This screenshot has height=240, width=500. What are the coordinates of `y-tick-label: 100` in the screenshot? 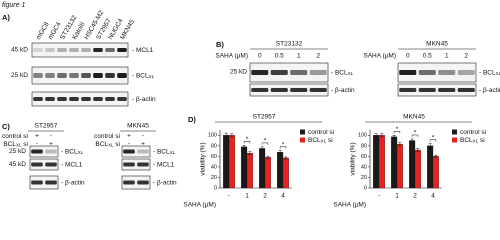 It's located at (212, 136).